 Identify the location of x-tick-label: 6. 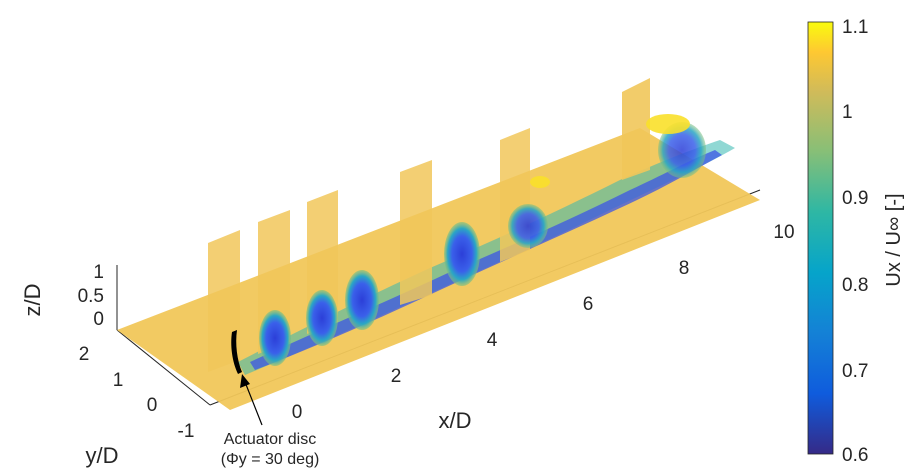
(588, 304).